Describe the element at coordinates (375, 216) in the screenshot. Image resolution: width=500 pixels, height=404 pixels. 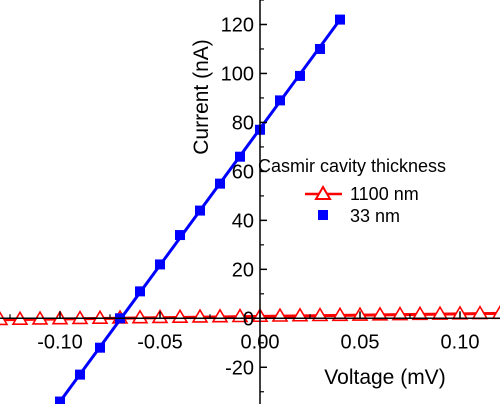
I see `legend-label-33nm: 33 nm` at that location.